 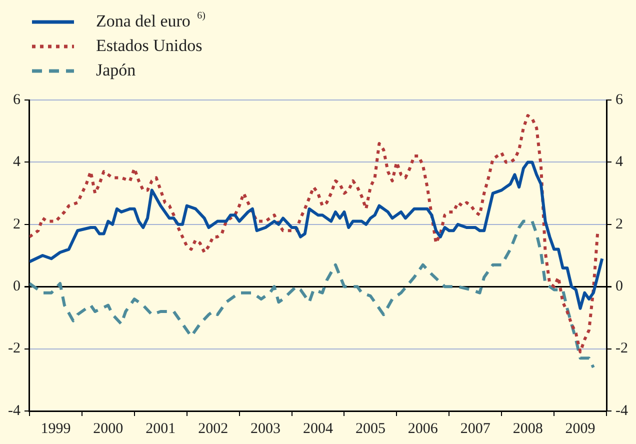 I want to click on y2-tick-label: 6, so click(x=620, y=100).